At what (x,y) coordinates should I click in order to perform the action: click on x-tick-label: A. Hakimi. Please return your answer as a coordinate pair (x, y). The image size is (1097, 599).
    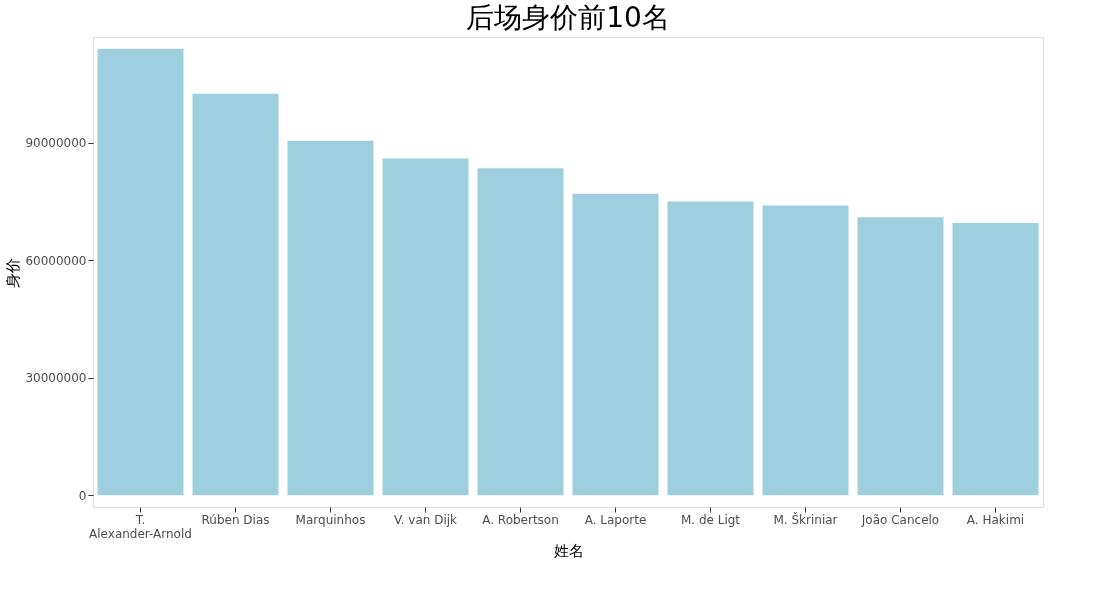
    Looking at the image, I should click on (995, 519).